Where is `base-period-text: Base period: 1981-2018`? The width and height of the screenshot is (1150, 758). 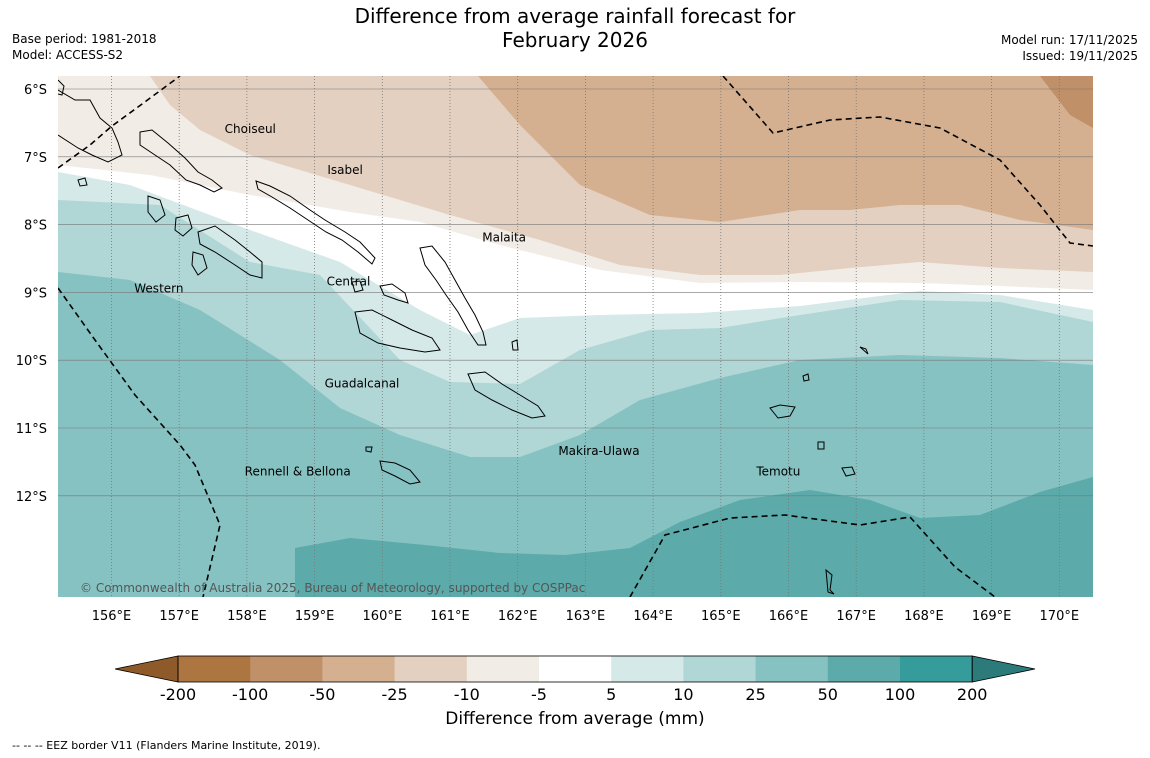 base-period-text: Base period: 1981-2018 is located at coordinates (84, 39).